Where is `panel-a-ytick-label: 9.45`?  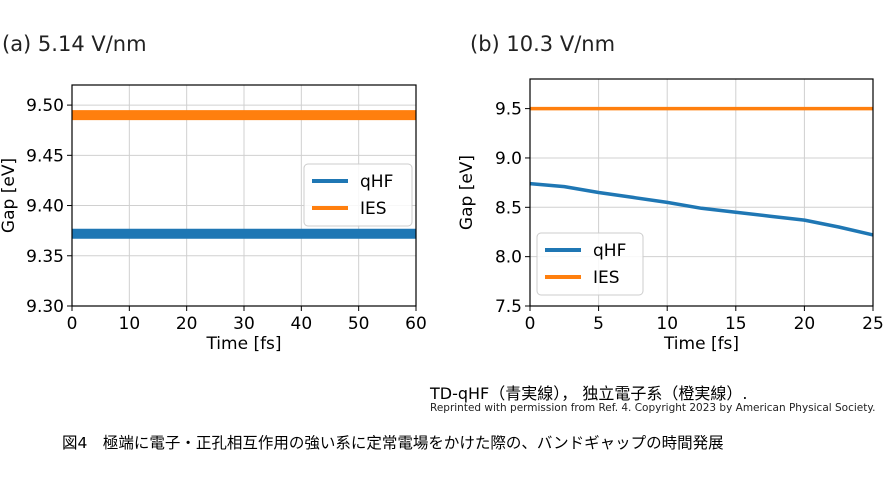
panel-a-ytick-label: 9.45 is located at coordinates (45, 156).